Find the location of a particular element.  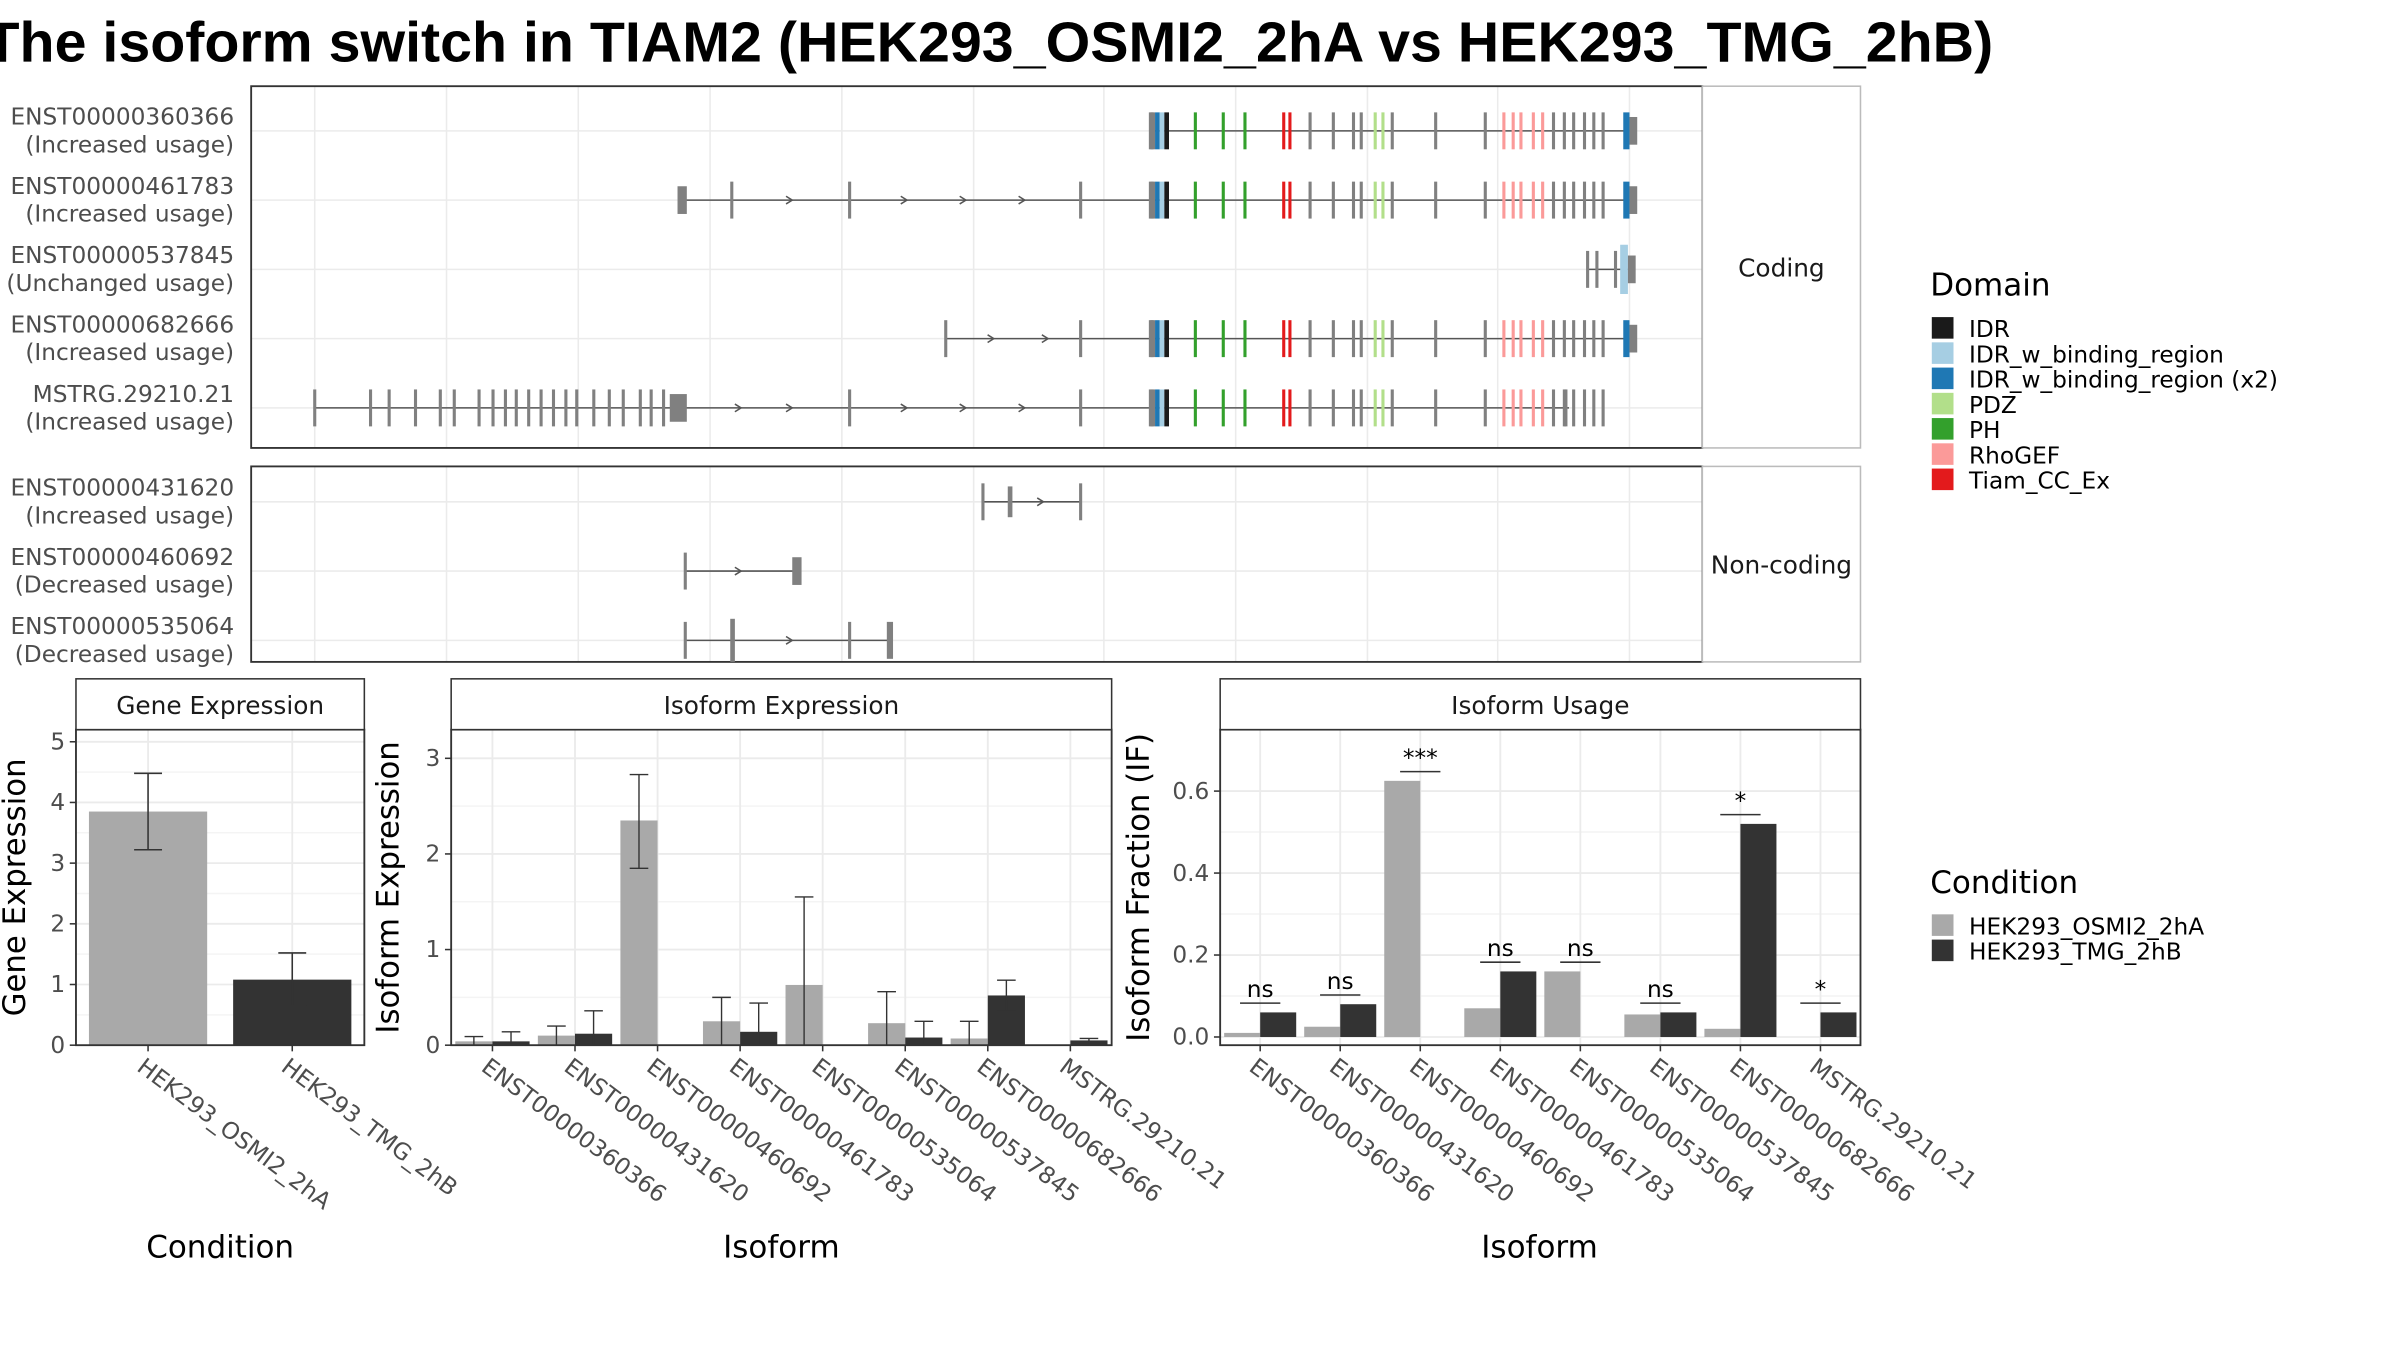

facet-strip-label: Coding is located at coordinates (1781, 267).